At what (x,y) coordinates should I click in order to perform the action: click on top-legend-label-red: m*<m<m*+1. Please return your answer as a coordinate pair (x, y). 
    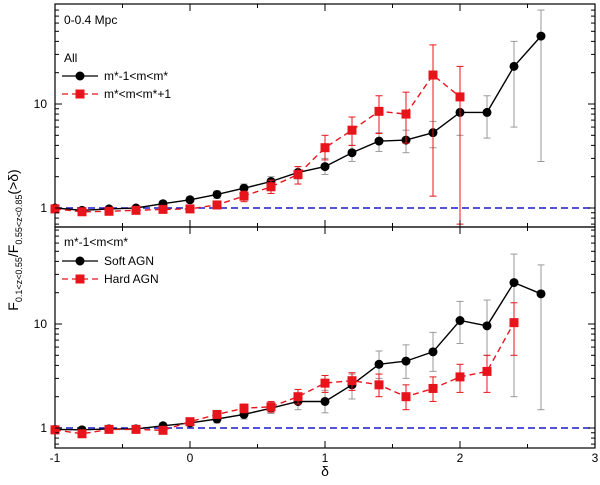
    Looking at the image, I should click on (137, 94).